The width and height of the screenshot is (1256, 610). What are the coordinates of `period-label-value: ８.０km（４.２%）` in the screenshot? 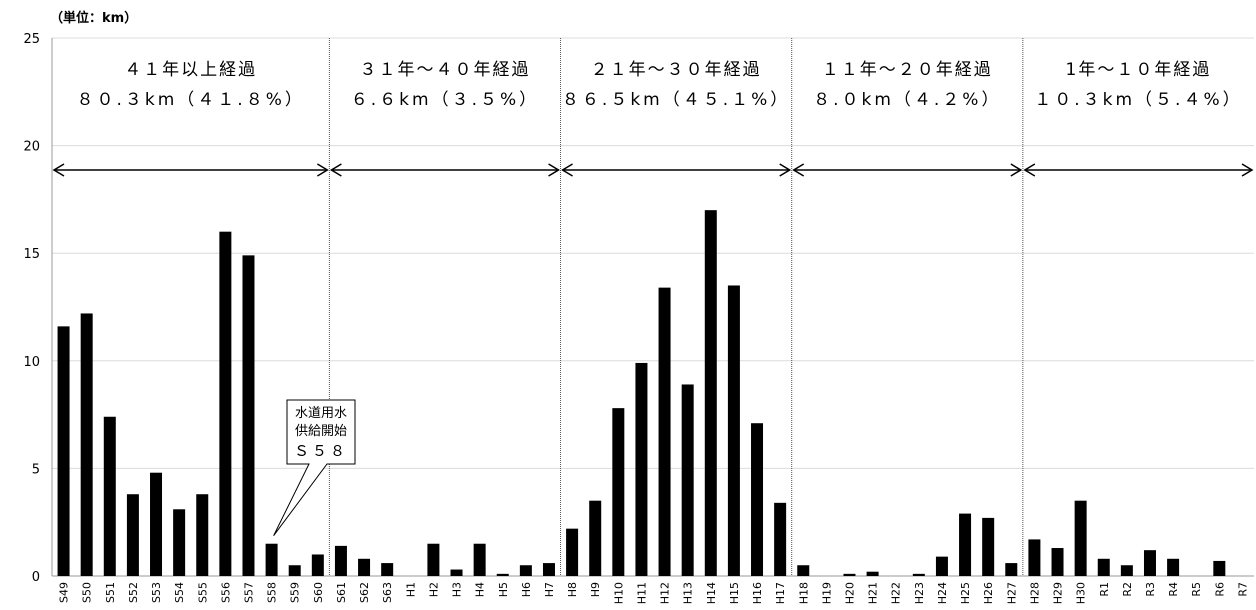 It's located at (907, 100).